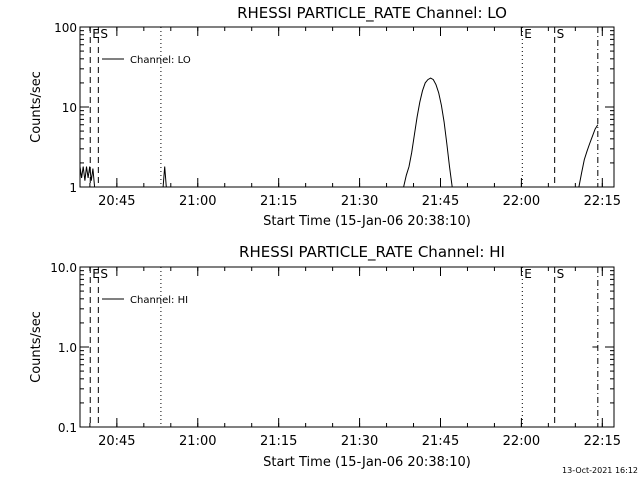 The height and width of the screenshot is (480, 640). Describe the element at coordinates (73, 188) in the screenshot. I see `y-tick-label: 1` at that location.